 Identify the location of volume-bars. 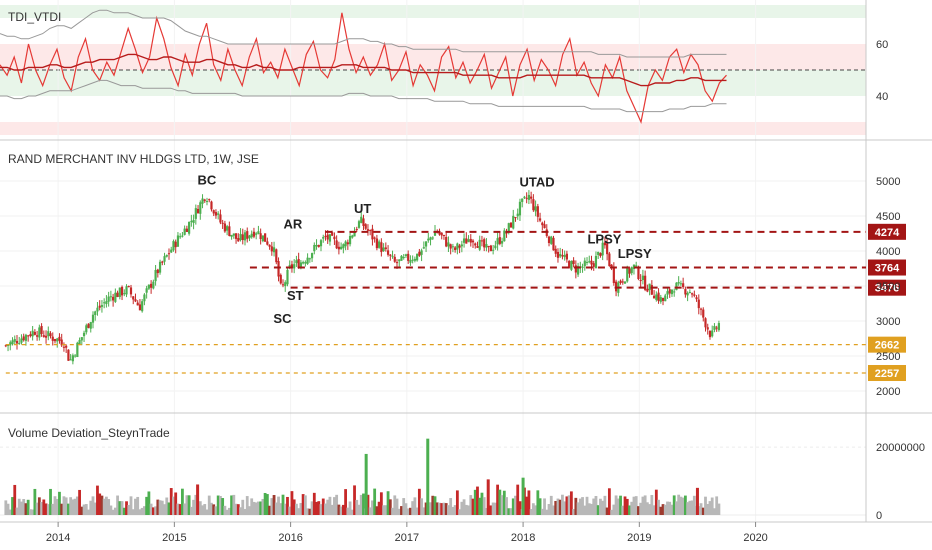
(362, 476).